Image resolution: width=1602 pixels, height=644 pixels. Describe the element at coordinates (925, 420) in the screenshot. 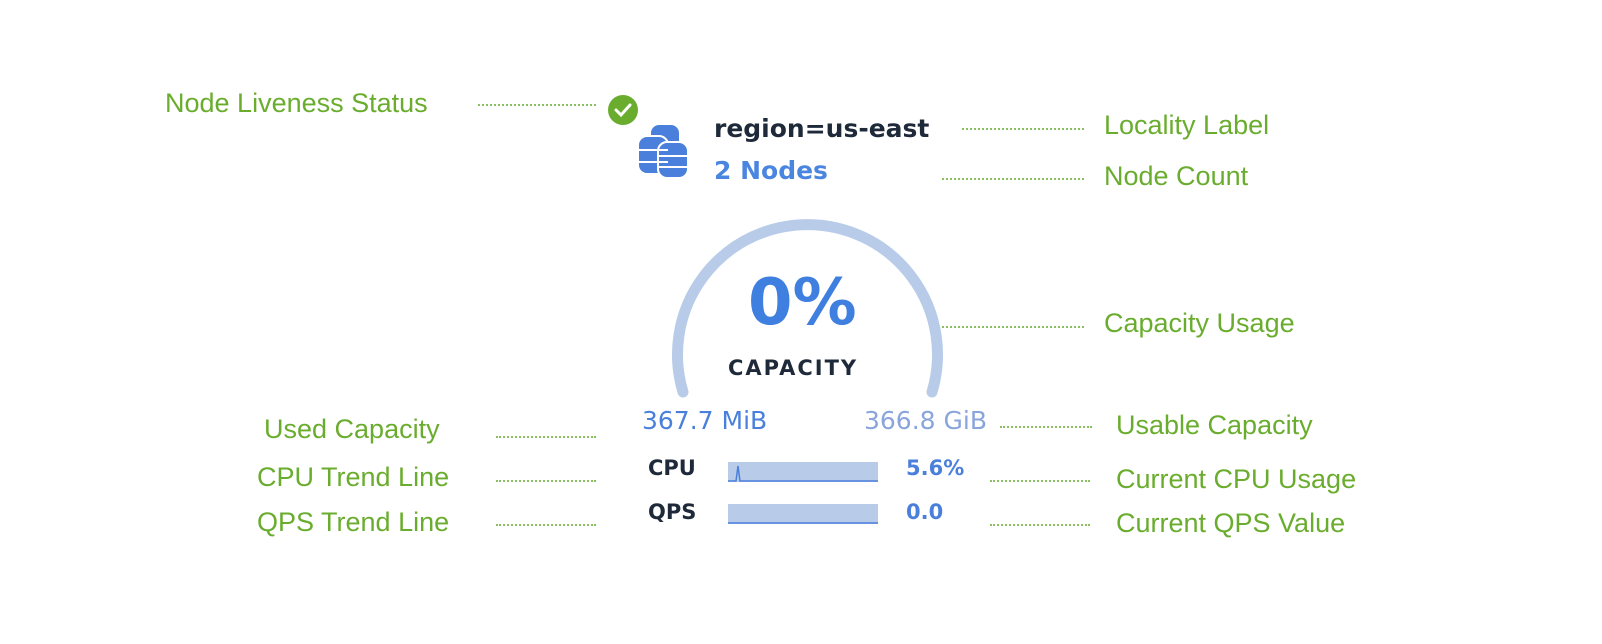

I see `usable-capacity: 366.8 GiB` at that location.